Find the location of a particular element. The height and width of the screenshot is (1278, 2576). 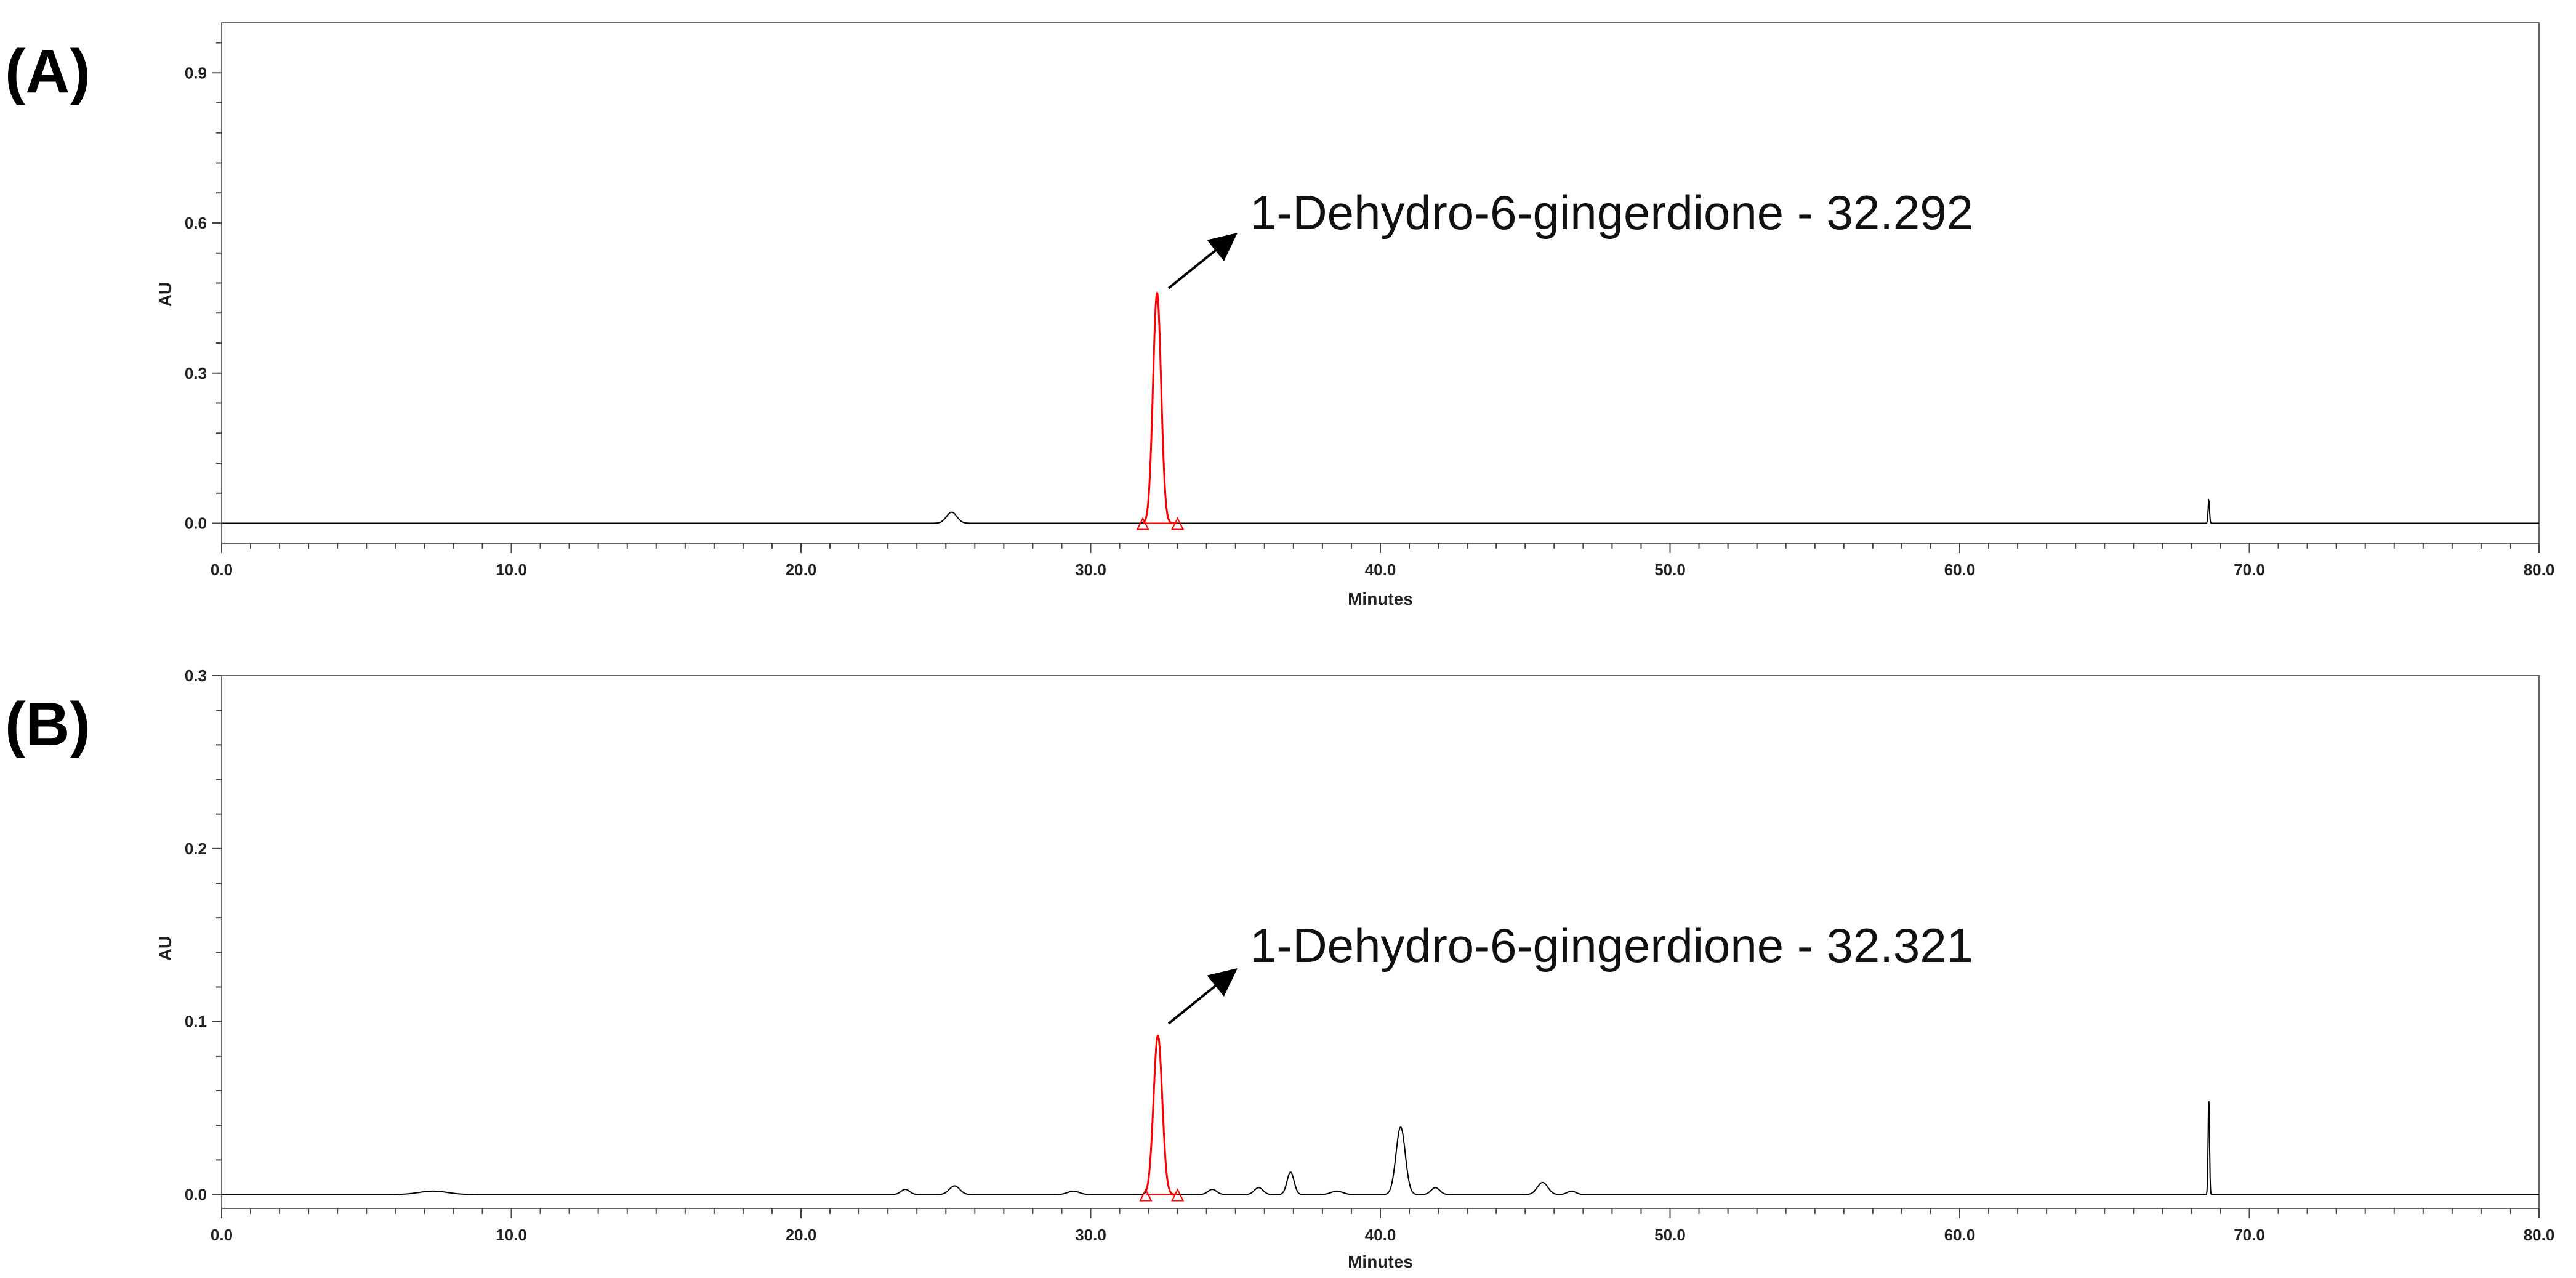

panel-a-annotation is located at coordinates (1202, 261).